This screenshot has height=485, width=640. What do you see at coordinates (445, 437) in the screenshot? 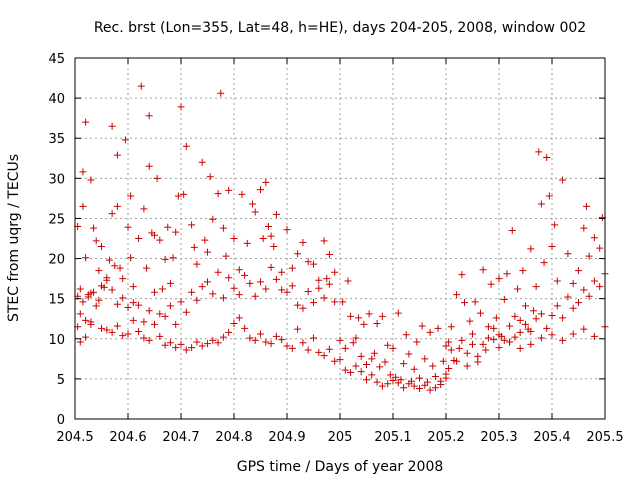
I see `x-tick-label: 205.2` at bounding box center [445, 437].